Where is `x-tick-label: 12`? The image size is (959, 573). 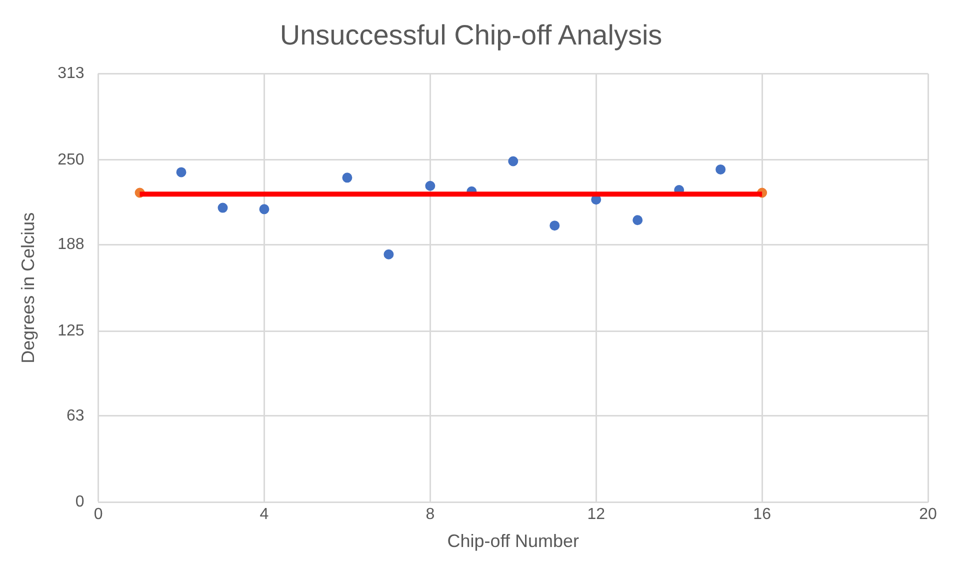
x-tick-label: 12 is located at coordinates (596, 515).